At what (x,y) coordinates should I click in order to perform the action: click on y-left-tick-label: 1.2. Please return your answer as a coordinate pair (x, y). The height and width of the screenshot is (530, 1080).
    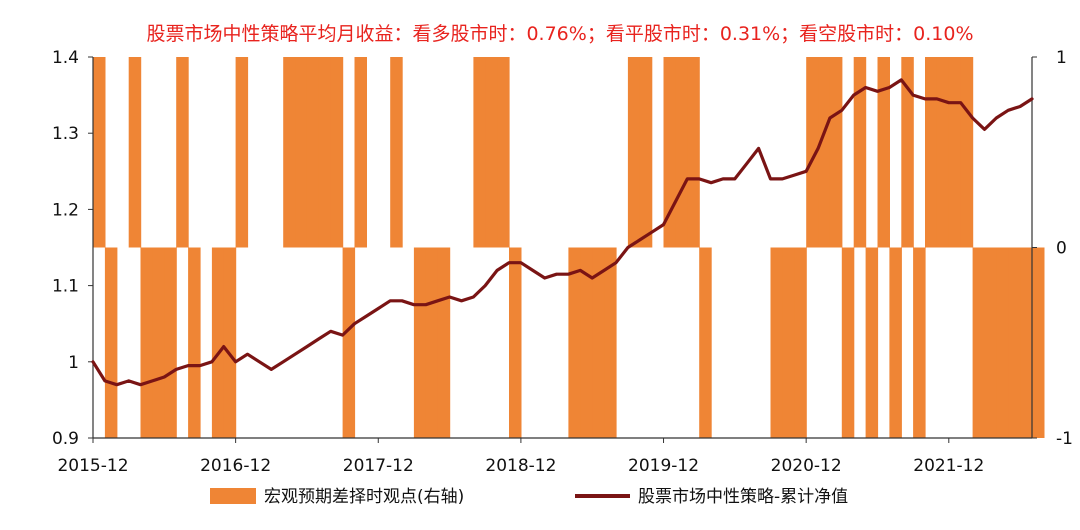
    Looking at the image, I should click on (65, 210).